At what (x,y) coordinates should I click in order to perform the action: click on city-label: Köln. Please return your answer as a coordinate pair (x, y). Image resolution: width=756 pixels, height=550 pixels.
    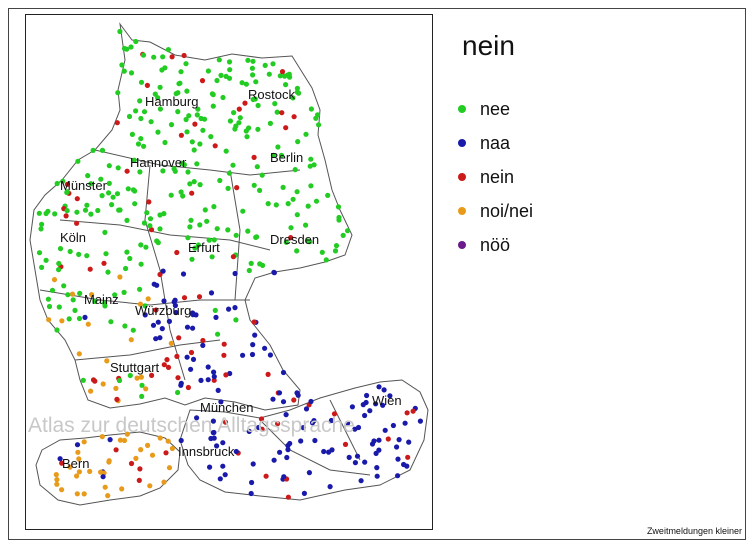
    Looking at the image, I should click on (73, 237).